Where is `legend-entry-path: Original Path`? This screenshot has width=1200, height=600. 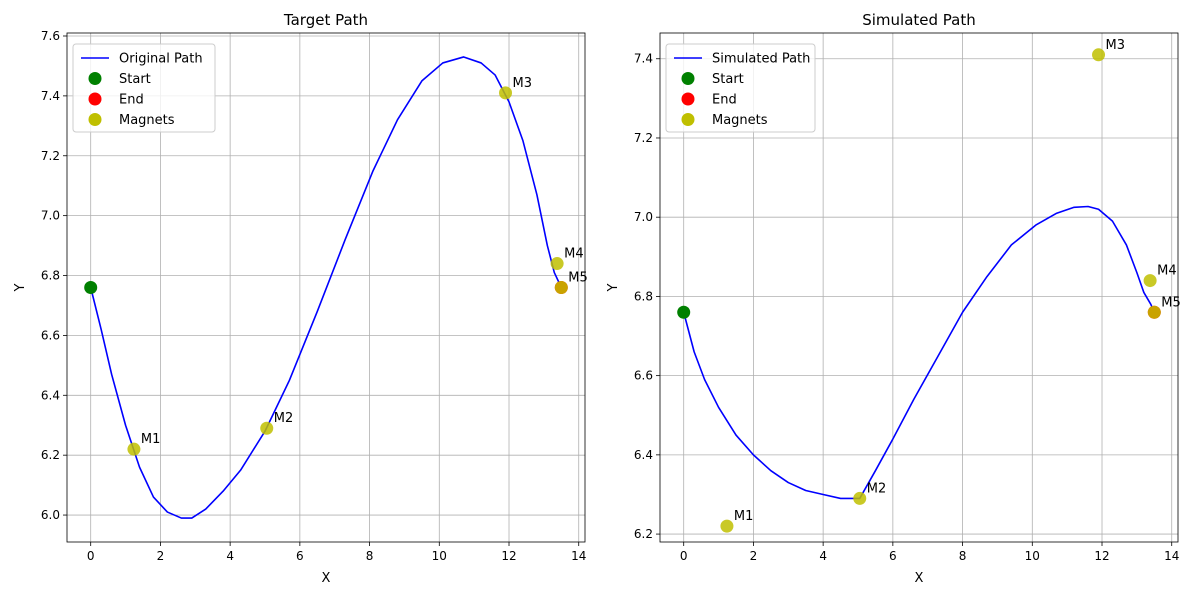
legend-entry-path: Original Path is located at coordinates (161, 59).